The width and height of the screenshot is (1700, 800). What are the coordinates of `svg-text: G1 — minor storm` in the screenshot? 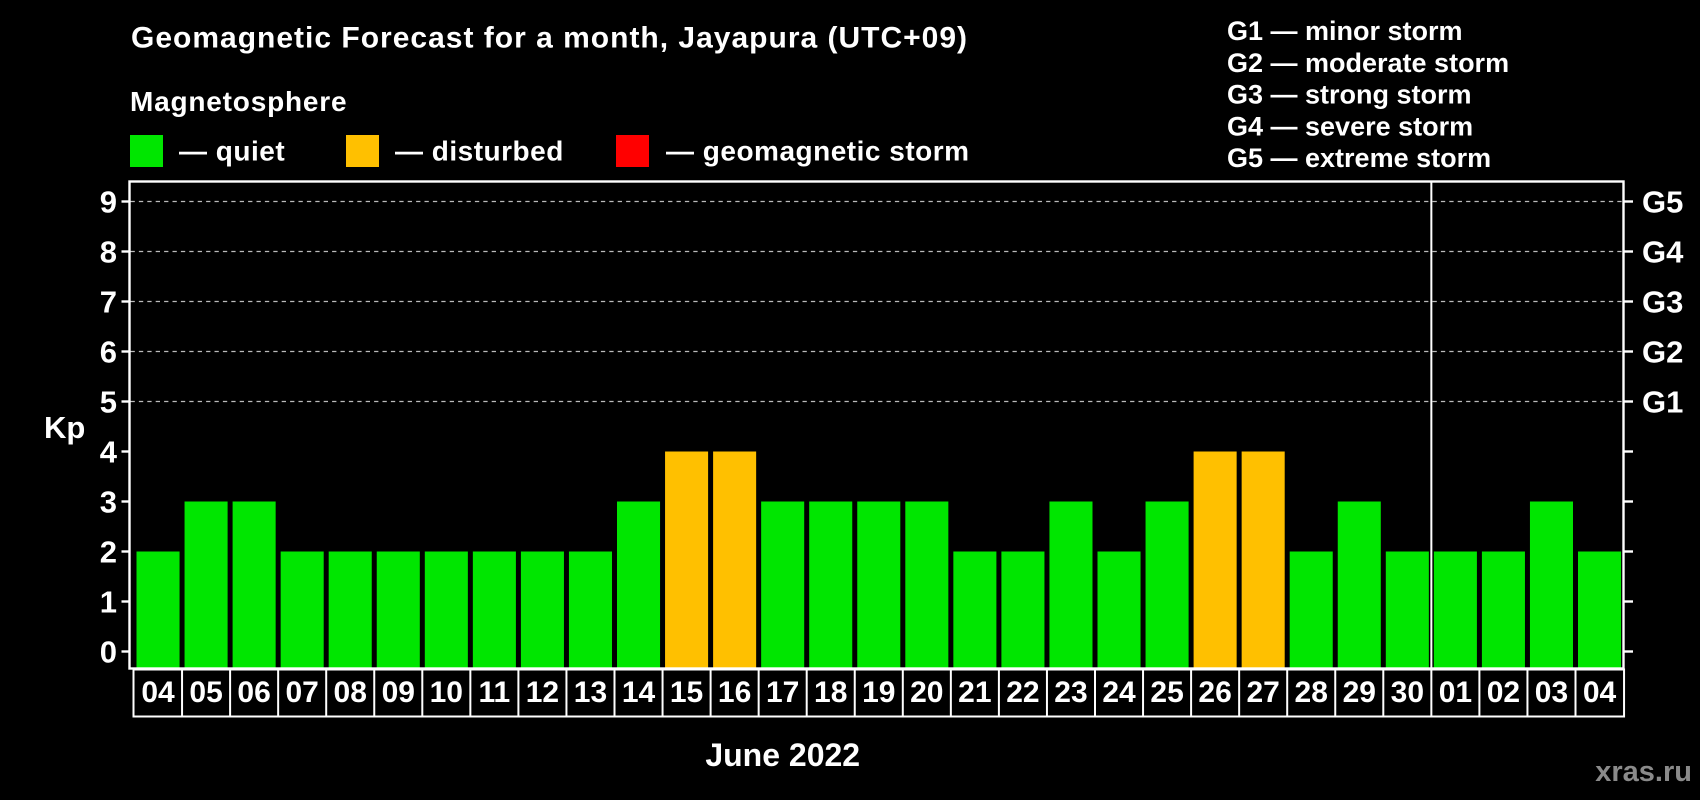 It's located at (1345, 31).